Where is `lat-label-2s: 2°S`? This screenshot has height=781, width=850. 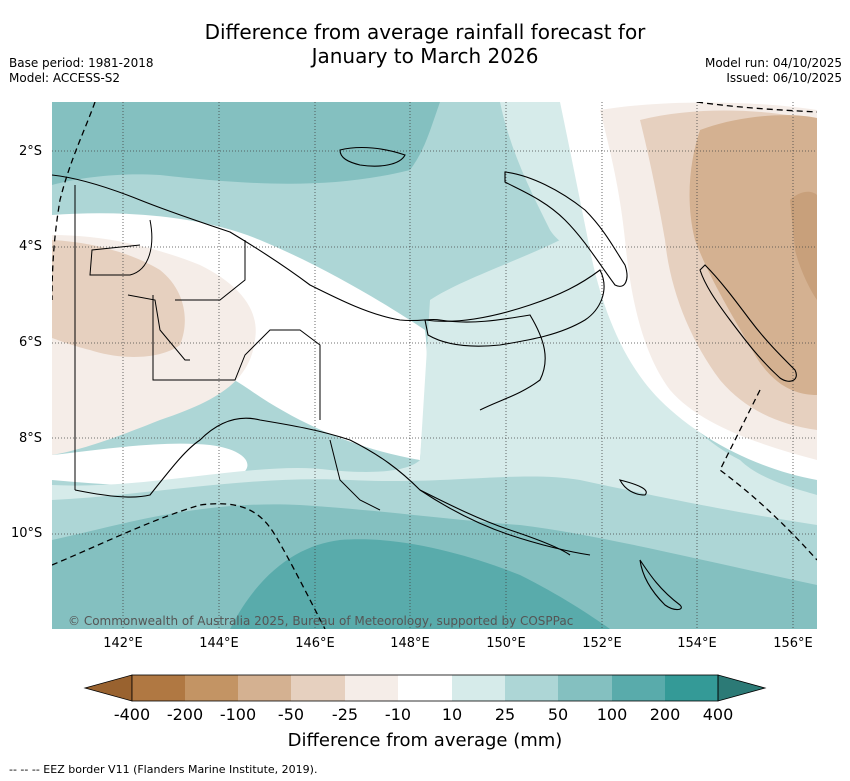 lat-label-2s: 2°S is located at coordinates (31, 151).